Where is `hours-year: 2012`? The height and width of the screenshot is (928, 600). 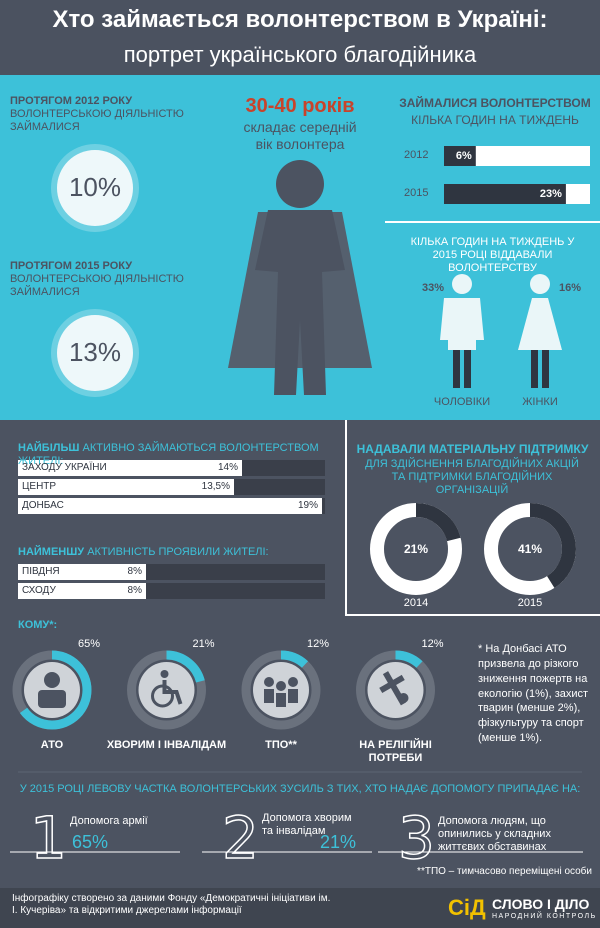
hours-year: 2012 is located at coordinates (416, 155).